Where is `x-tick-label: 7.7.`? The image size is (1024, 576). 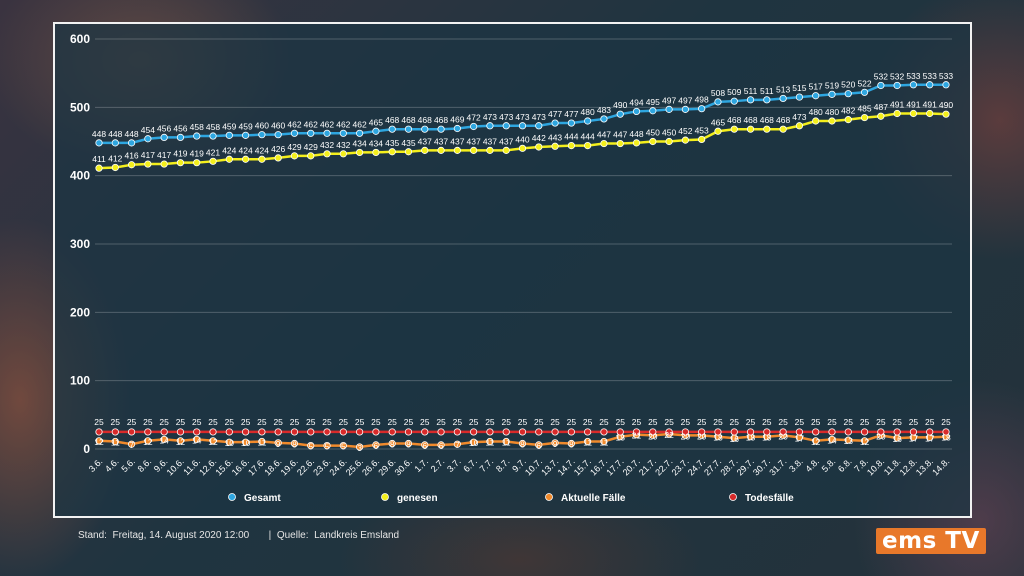 x-tick-label: 7.7. is located at coordinates (487, 465).